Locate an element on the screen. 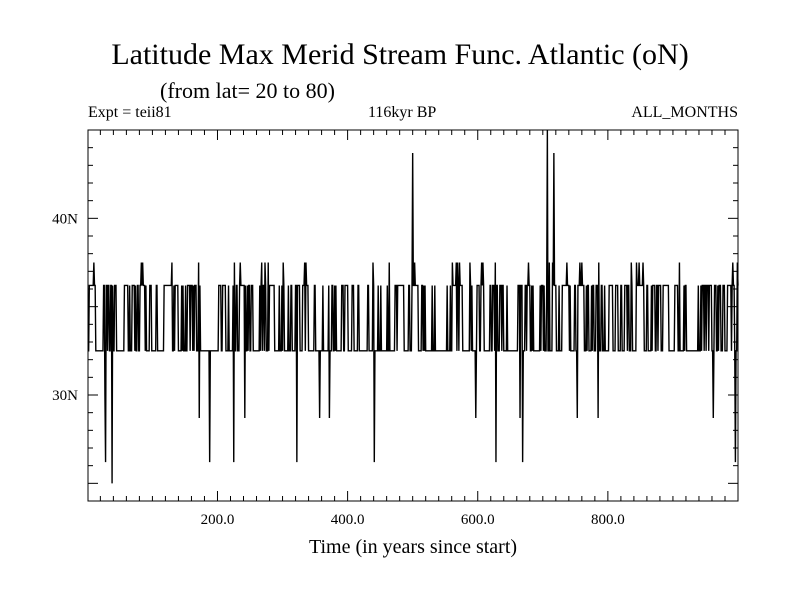 This screenshot has width=800, height=600. period-label: 116kyr BP is located at coordinates (402, 112).